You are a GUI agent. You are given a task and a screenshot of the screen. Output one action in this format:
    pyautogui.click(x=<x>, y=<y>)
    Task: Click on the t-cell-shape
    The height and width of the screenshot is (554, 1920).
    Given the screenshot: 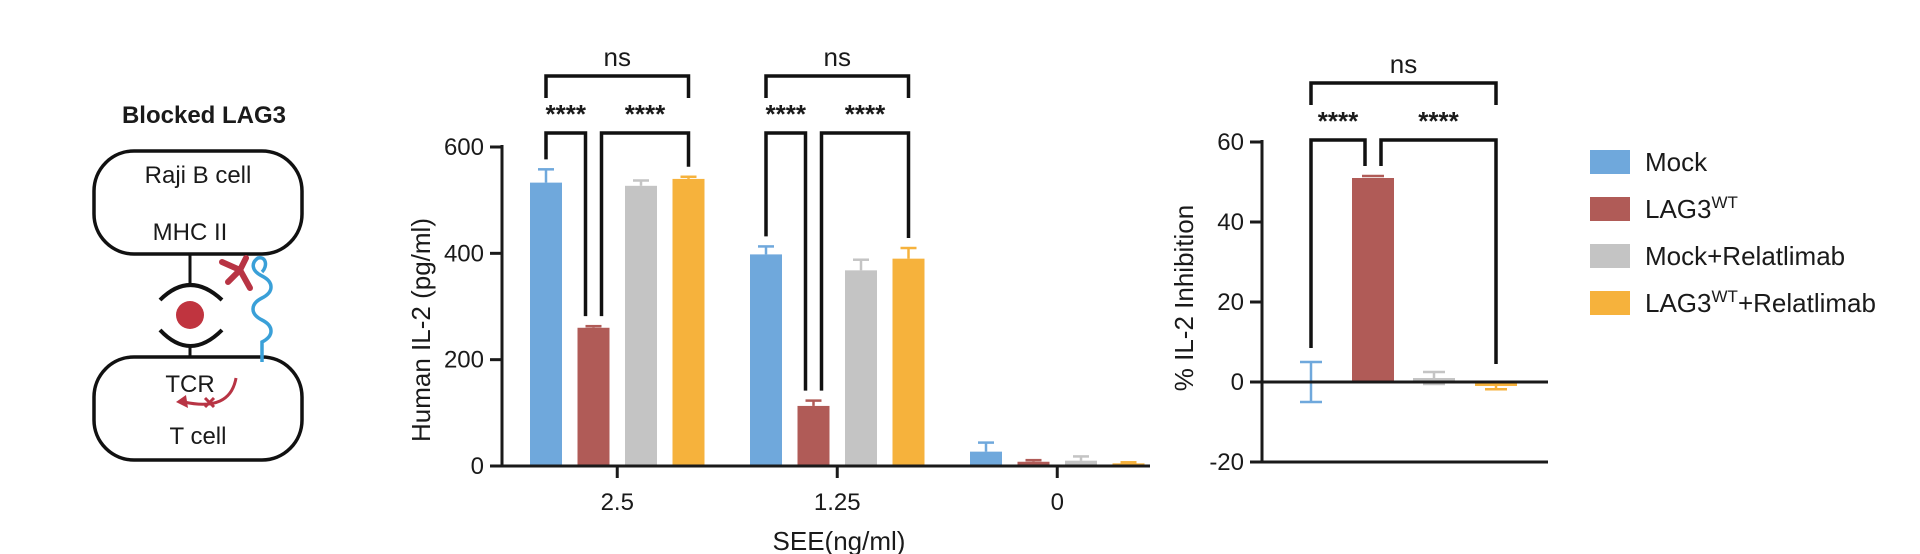 What is the action you would take?
    pyautogui.click(x=198, y=408)
    